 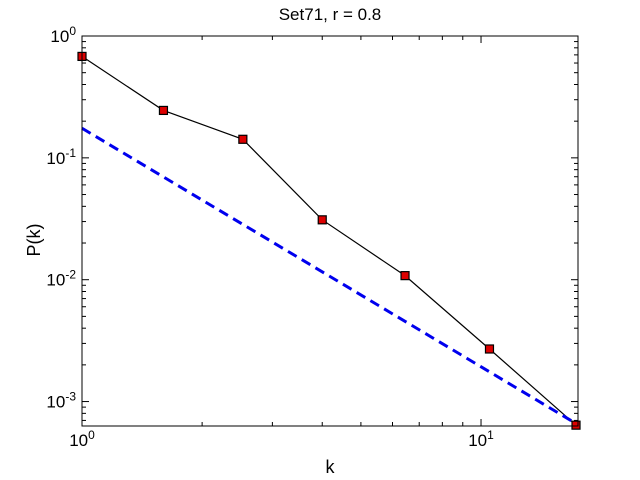 What do you see at coordinates (34, 240) in the screenshot?
I see `y-axis-label: P(k)` at bounding box center [34, 240].